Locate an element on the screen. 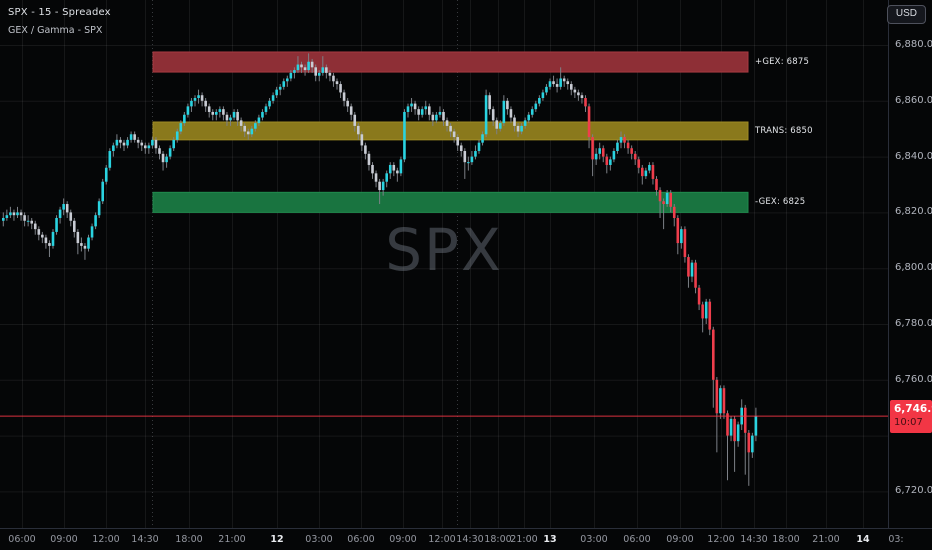 This screenshot has height=550, width=932. price-axis-label: 6,720.00 is located at coordinates (913, 491).